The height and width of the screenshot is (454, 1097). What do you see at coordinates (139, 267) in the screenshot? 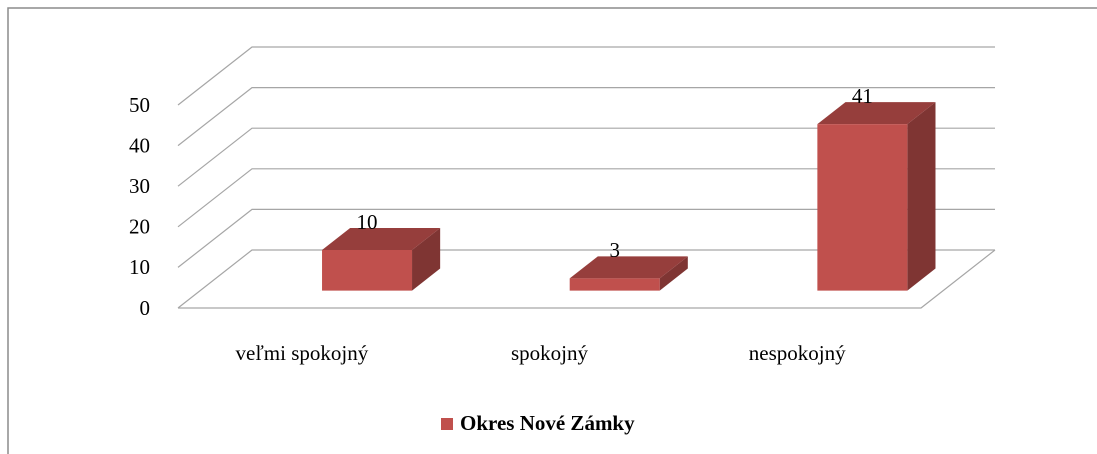
I see `y-tick-label: 10` at bounding box center [139, 267].